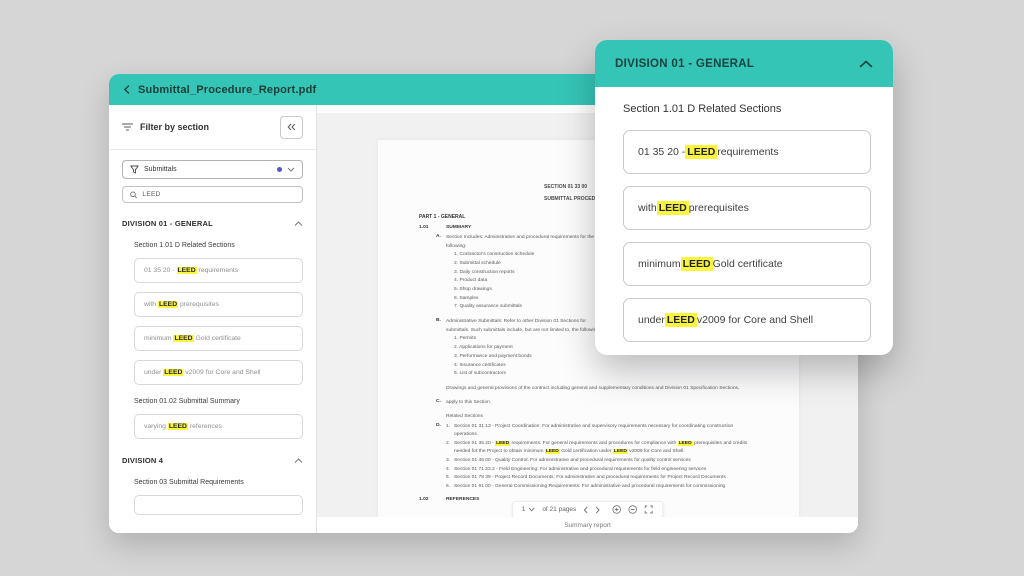 This screenshot has width=1024, height=576. I want to click on filter-panel-header: Filter by section, so click(212, 127).